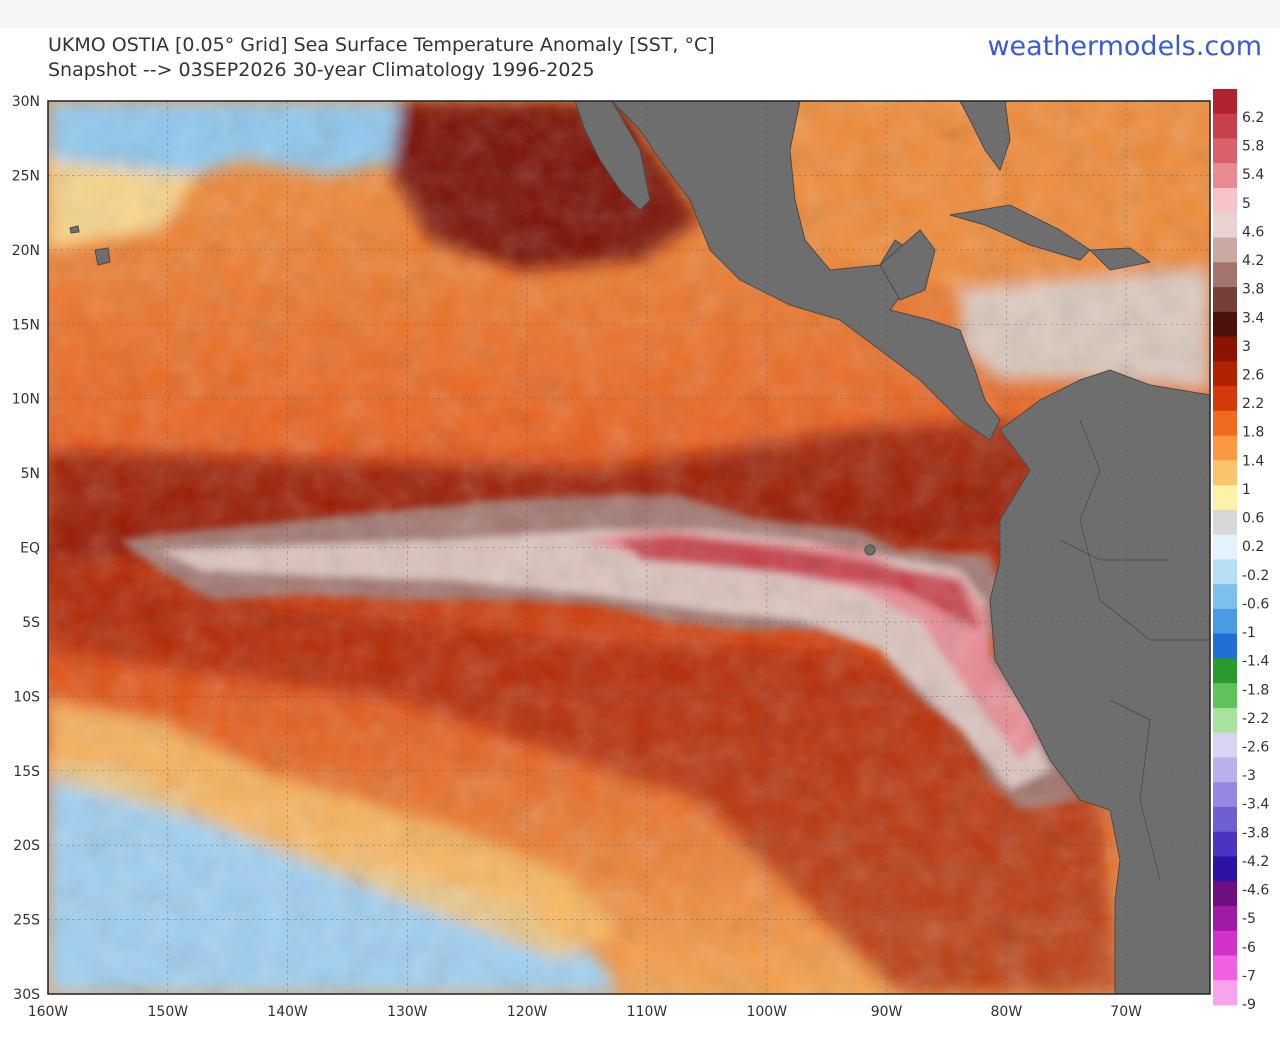 This screenshot has height=1051, width=1280. What do you see at coordinates (1124, 46) in the screenshot?
I see `site-logo-text: weathermodels.com` at bounding box center [1124, 46].